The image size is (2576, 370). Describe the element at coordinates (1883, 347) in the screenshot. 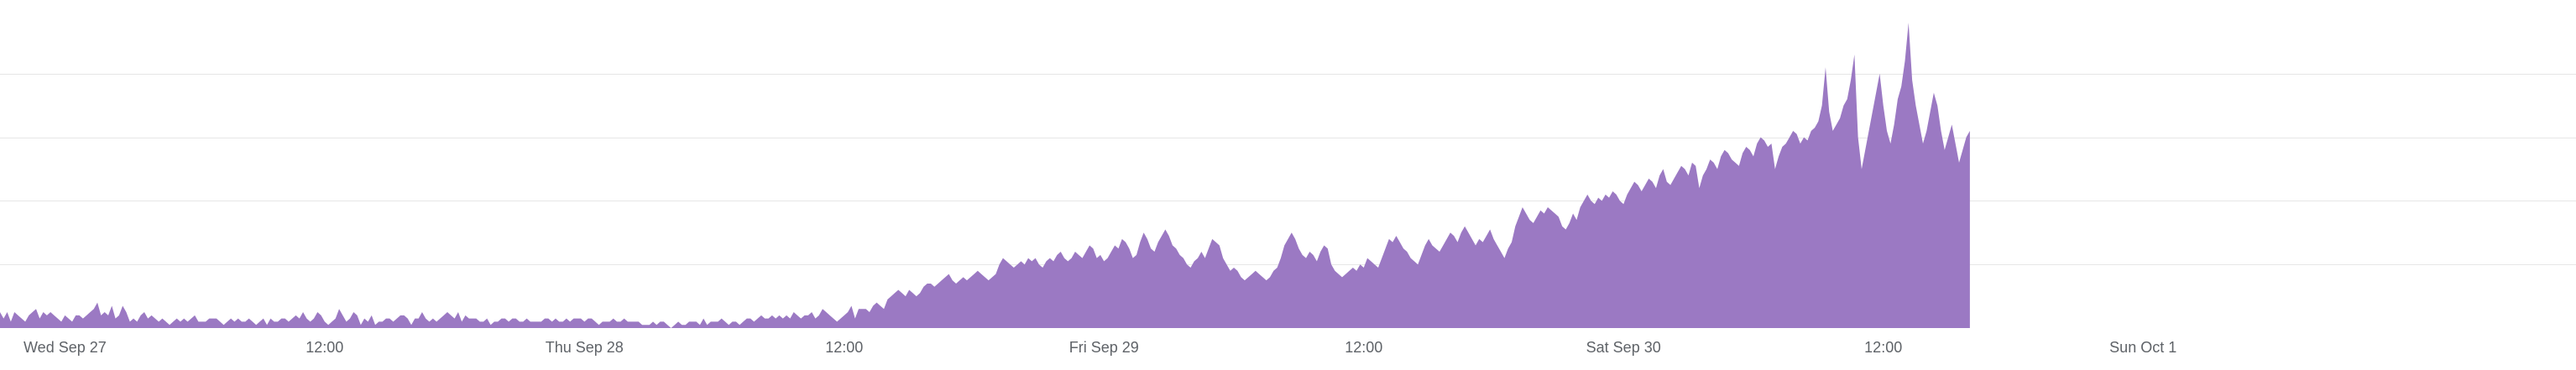

I see `x-tick-label-7: 12:00` at that location.